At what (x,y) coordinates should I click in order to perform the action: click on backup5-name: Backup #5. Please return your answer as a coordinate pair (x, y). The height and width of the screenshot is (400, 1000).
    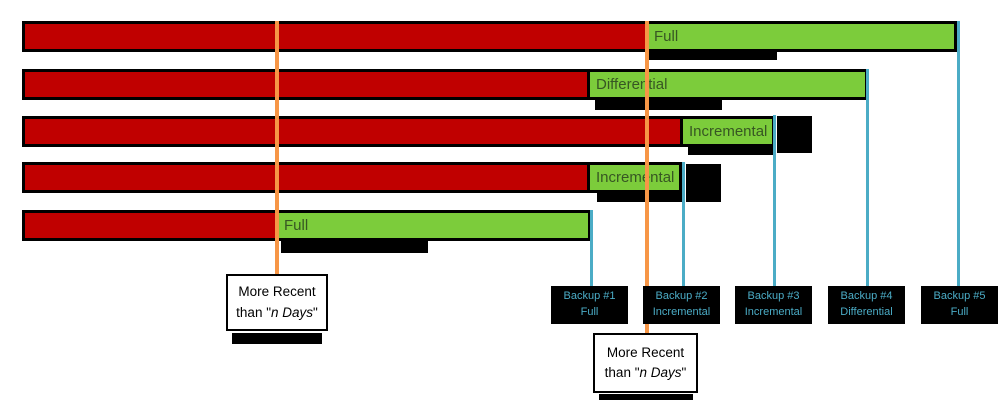
    Looking at the image, I should click on (959, 296).